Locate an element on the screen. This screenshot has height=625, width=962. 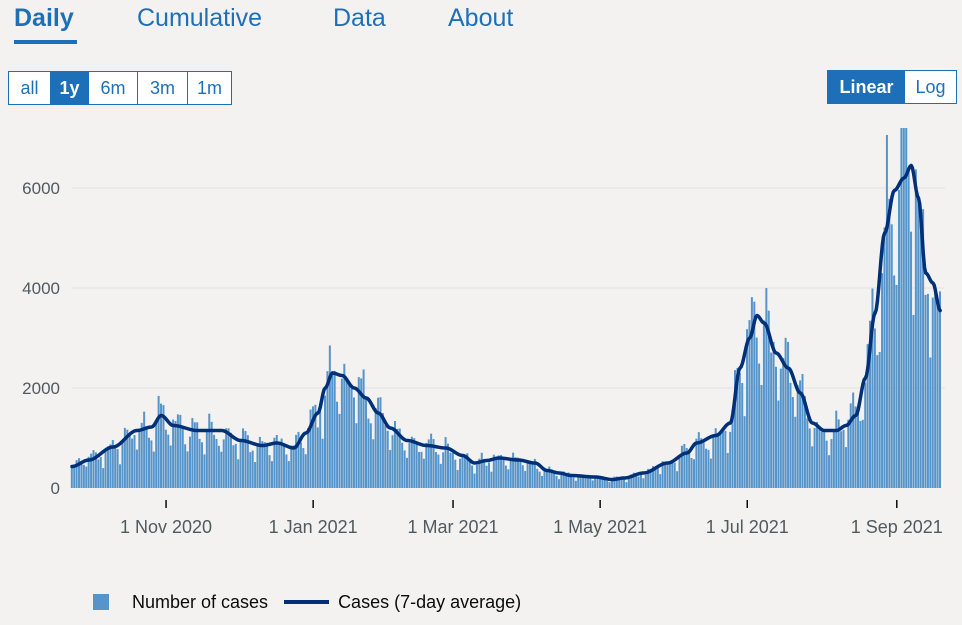
legend-bar-swatch is located at coordinates (101, 602).